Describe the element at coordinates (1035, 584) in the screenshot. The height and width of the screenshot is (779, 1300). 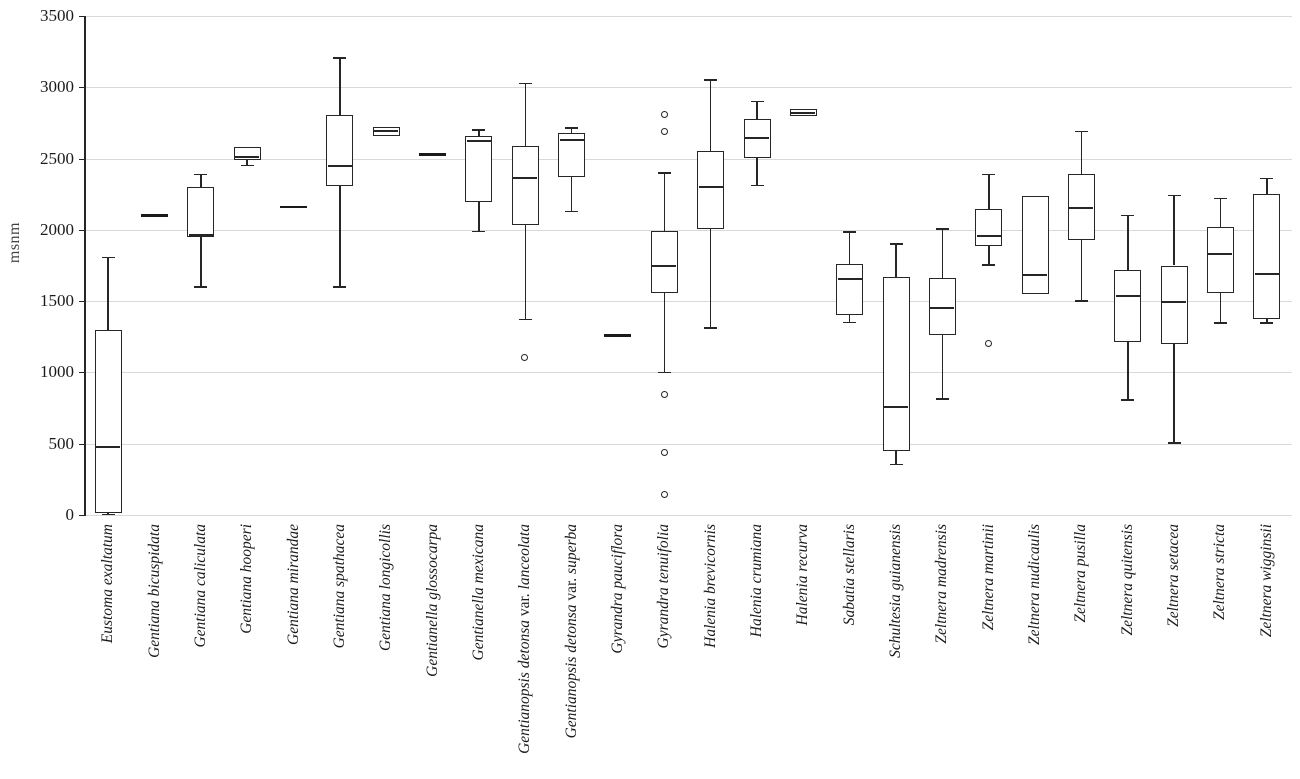
I see `x-tick-label: Zeltnera nudicaulis` at that location.